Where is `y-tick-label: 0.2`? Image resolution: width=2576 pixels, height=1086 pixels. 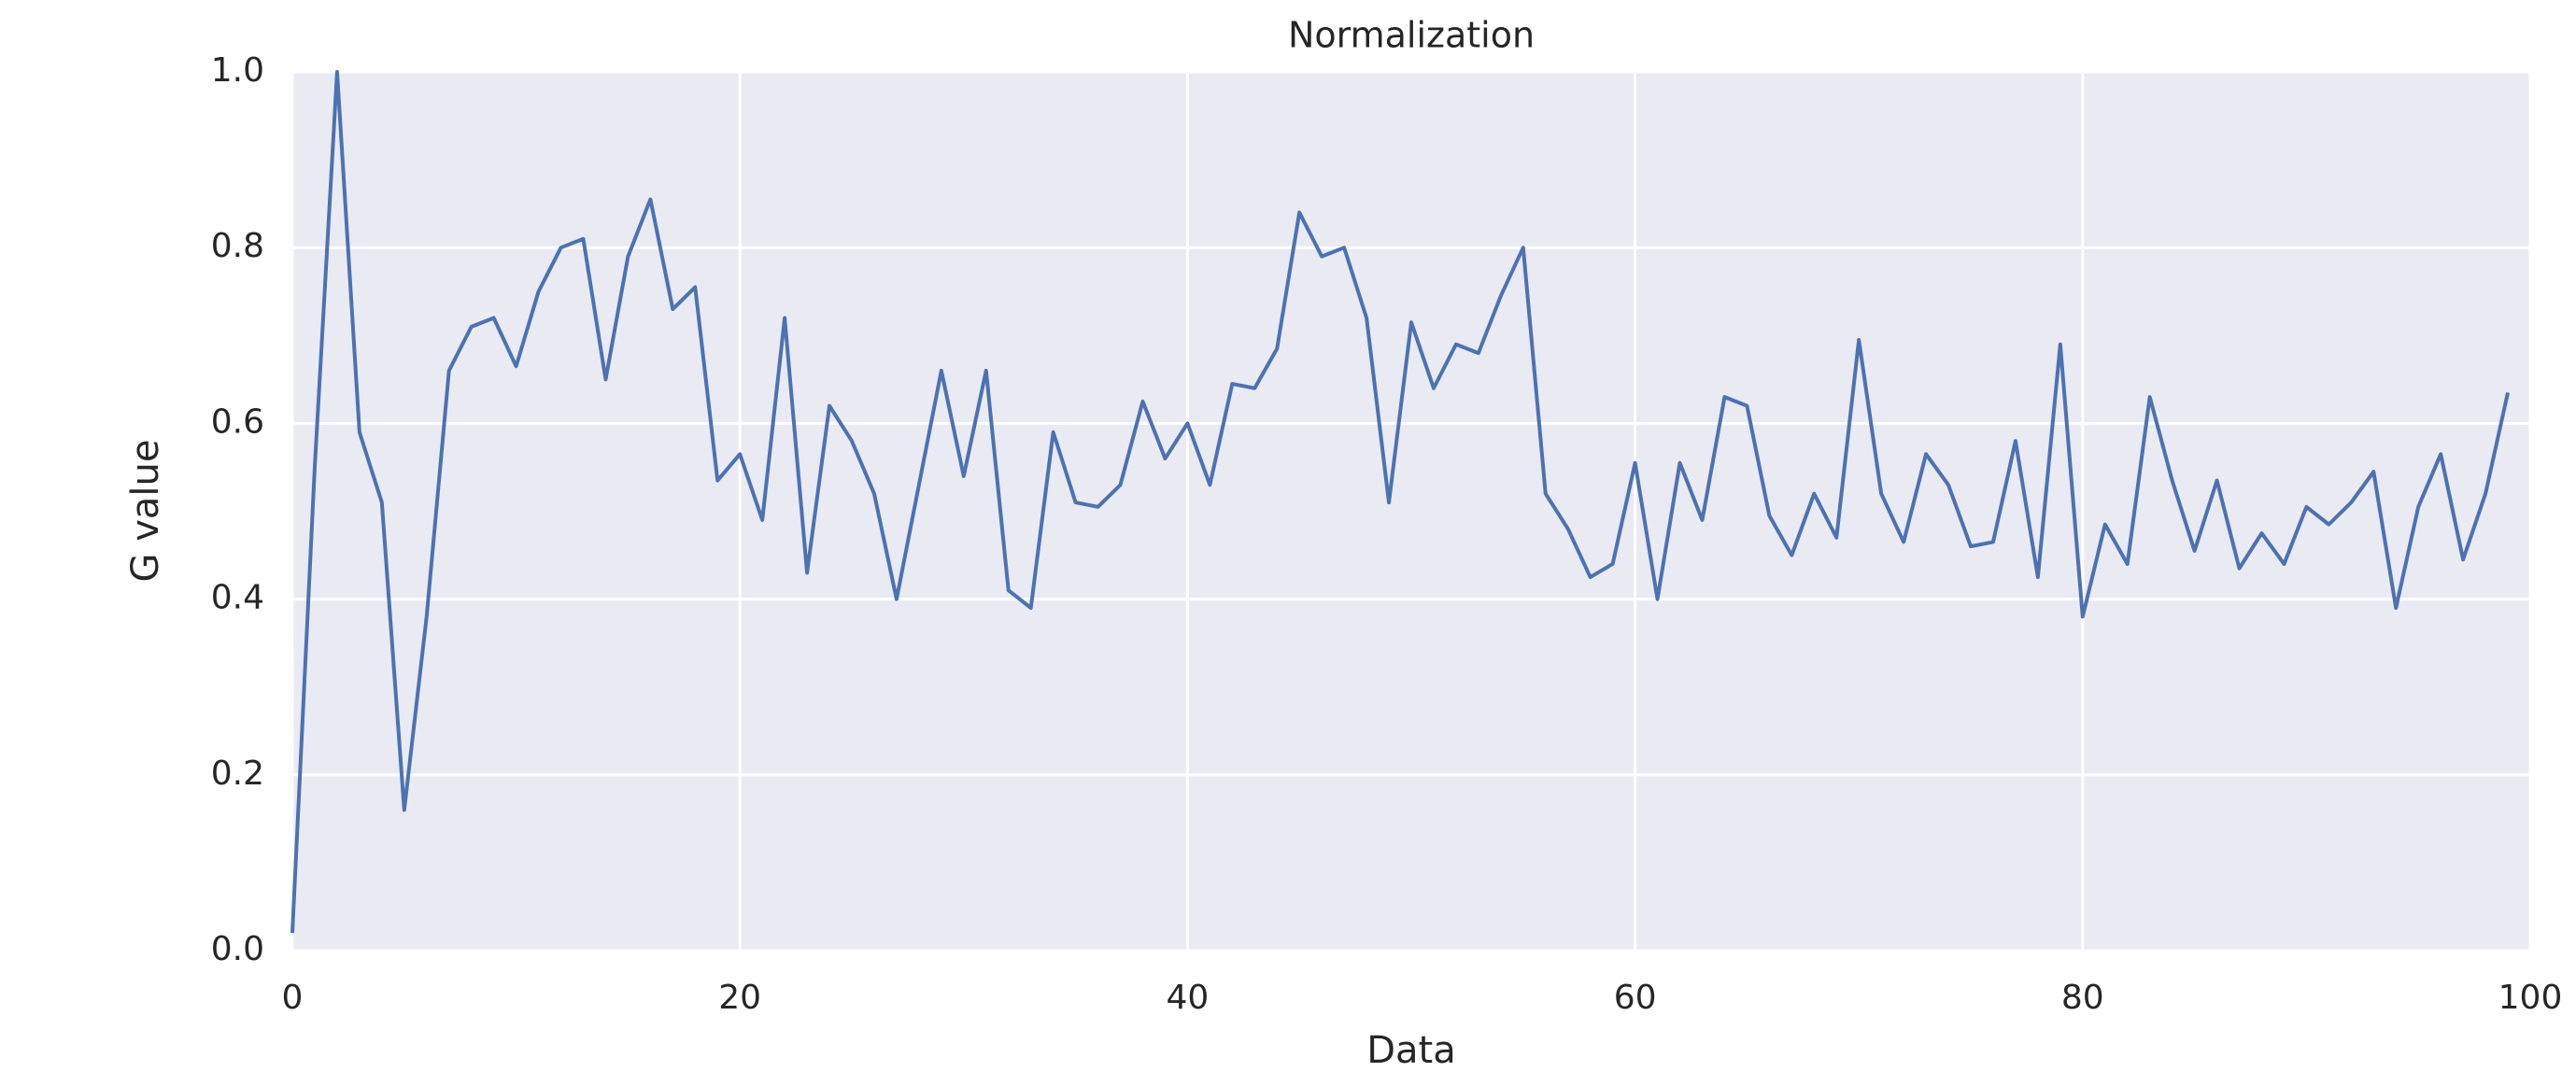
y-tick-label: 0.2 is located at coordinates (237, 774).